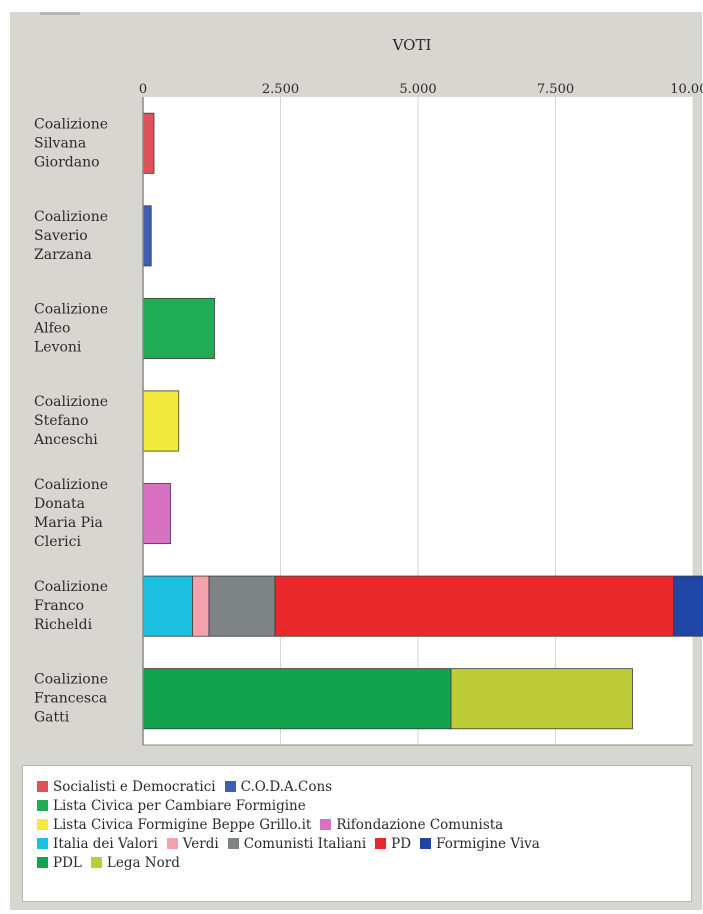  Describe the element at coordinates (71, 606) in the screenshot. I see `category-label: Coalizione Franco Richeldi` at that location.